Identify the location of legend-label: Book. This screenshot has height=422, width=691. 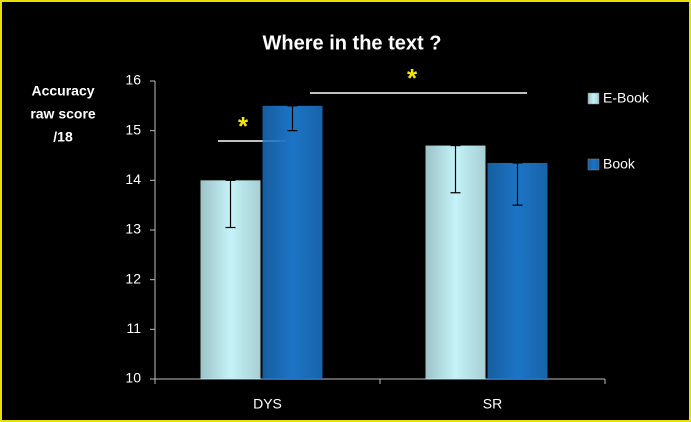
(619, 164).